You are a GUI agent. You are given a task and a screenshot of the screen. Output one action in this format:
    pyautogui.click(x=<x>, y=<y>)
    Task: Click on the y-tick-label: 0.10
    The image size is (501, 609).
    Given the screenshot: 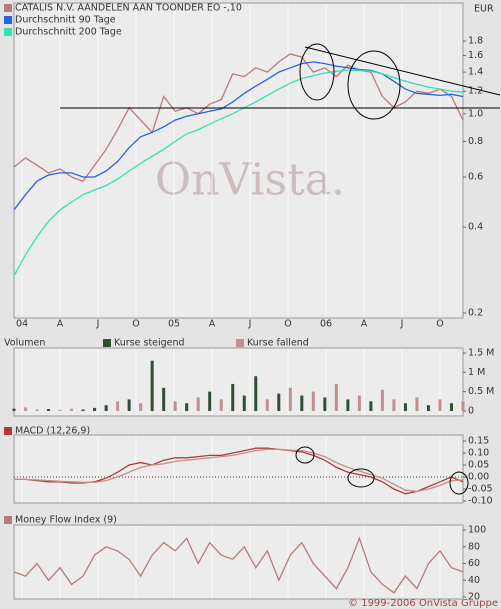 What is the action you would take?
    pyautogui.click(x=478, y=453)
    